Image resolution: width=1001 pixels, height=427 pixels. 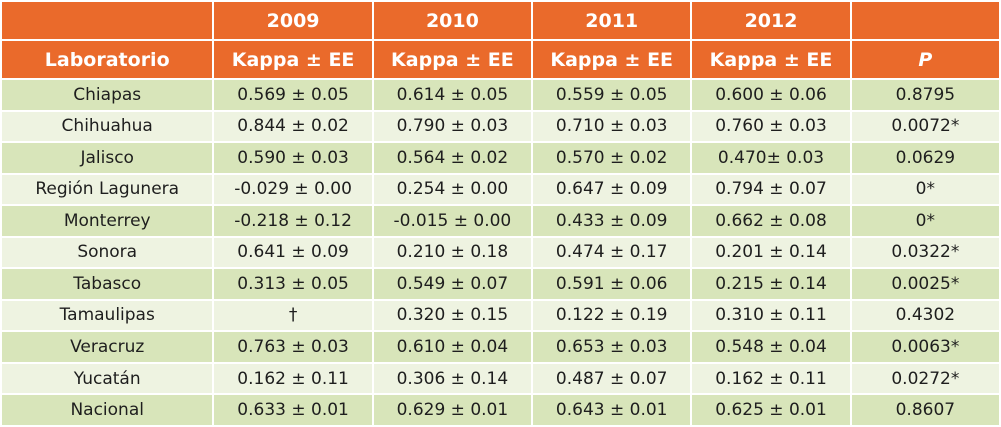 I want to click on kappa-2011-cell: 0.591 ± 0.06, so click(x=612, y=284).